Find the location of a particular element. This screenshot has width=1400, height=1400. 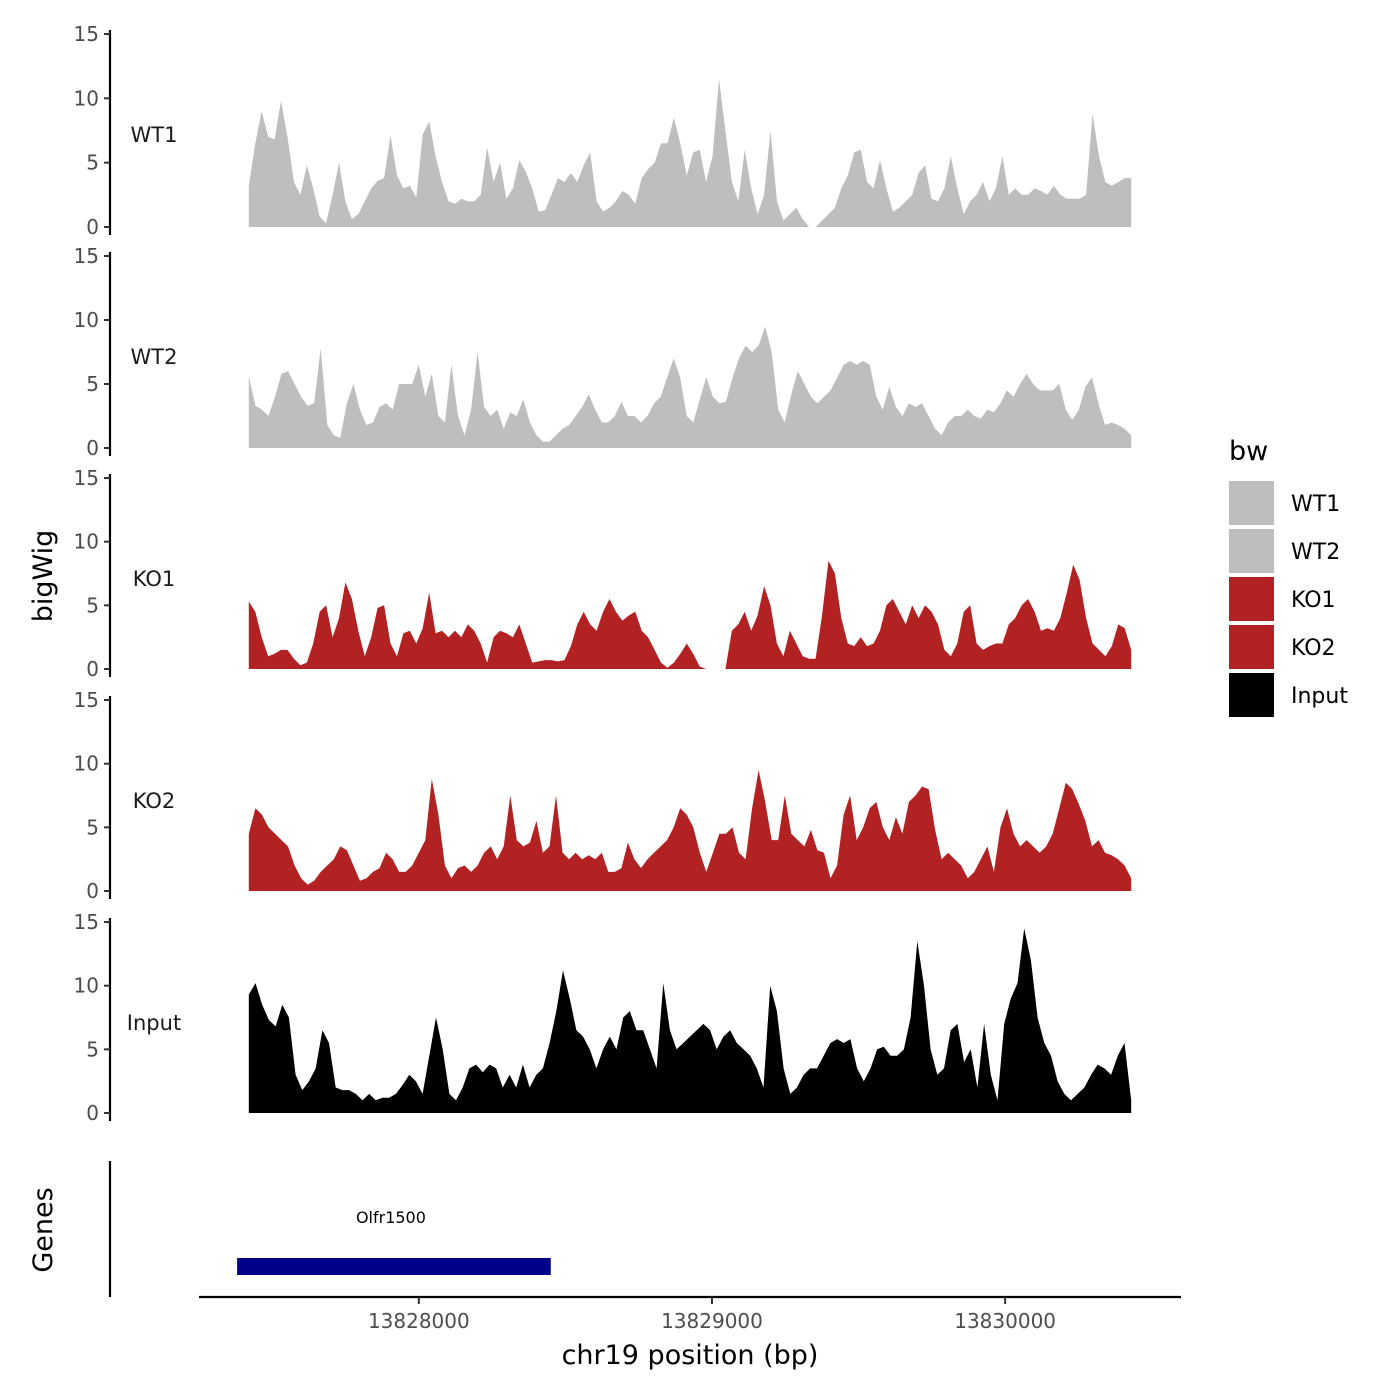

gene-label: Olfr1500 is located at coordinates (391, 1217).